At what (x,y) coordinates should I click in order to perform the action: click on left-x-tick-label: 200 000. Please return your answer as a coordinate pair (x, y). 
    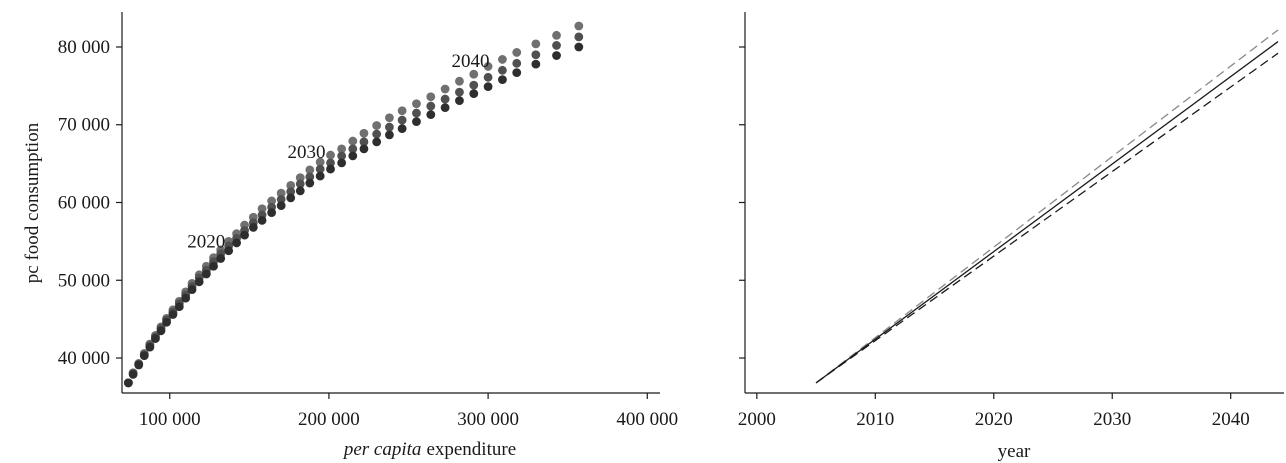
    Looking at the image, I should click on (329, 419).